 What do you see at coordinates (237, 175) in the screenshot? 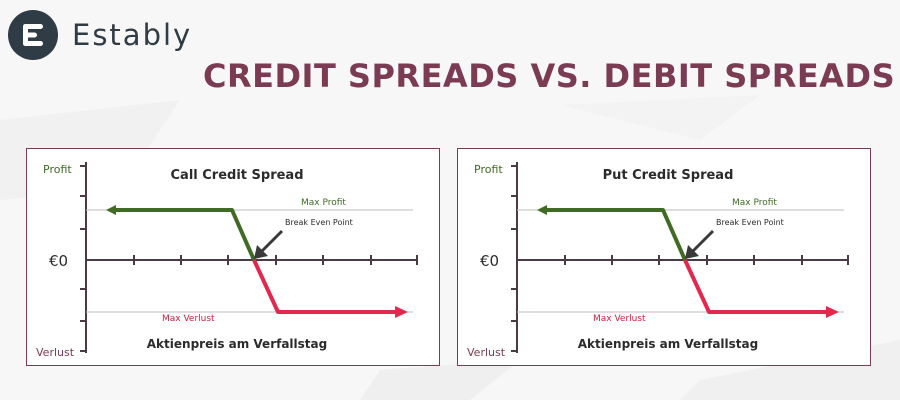
I see `panel-title: Call Credit Spread` at bounding box center [237, 175].